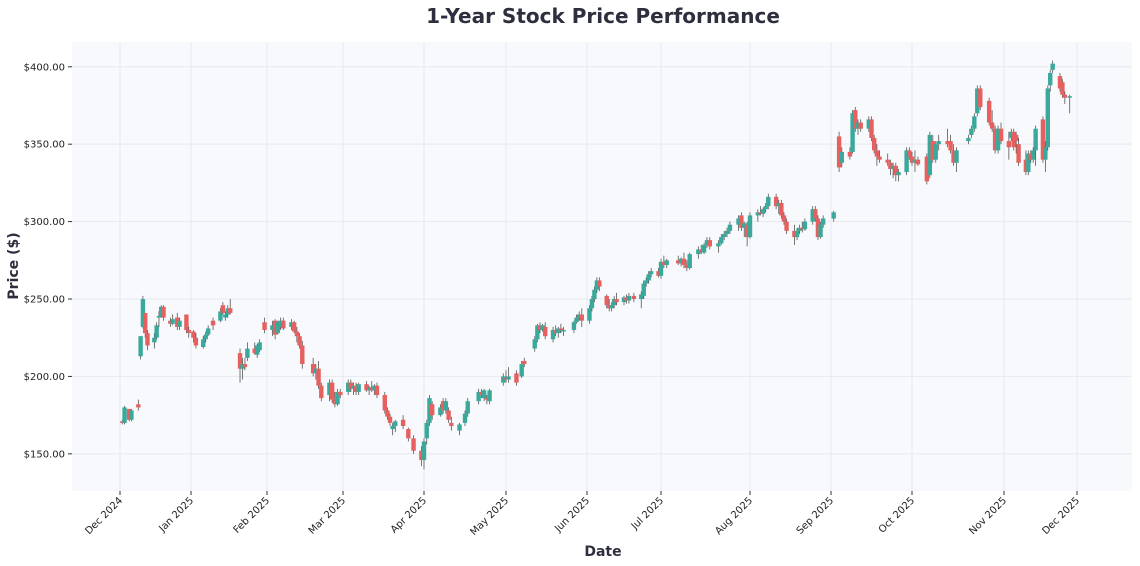 The height and width of the screenshot is (566, 1140). Describe the element at coordinates (327, 515) in the screenshot. I see `x-tick-label: Mar 2025` at that location.